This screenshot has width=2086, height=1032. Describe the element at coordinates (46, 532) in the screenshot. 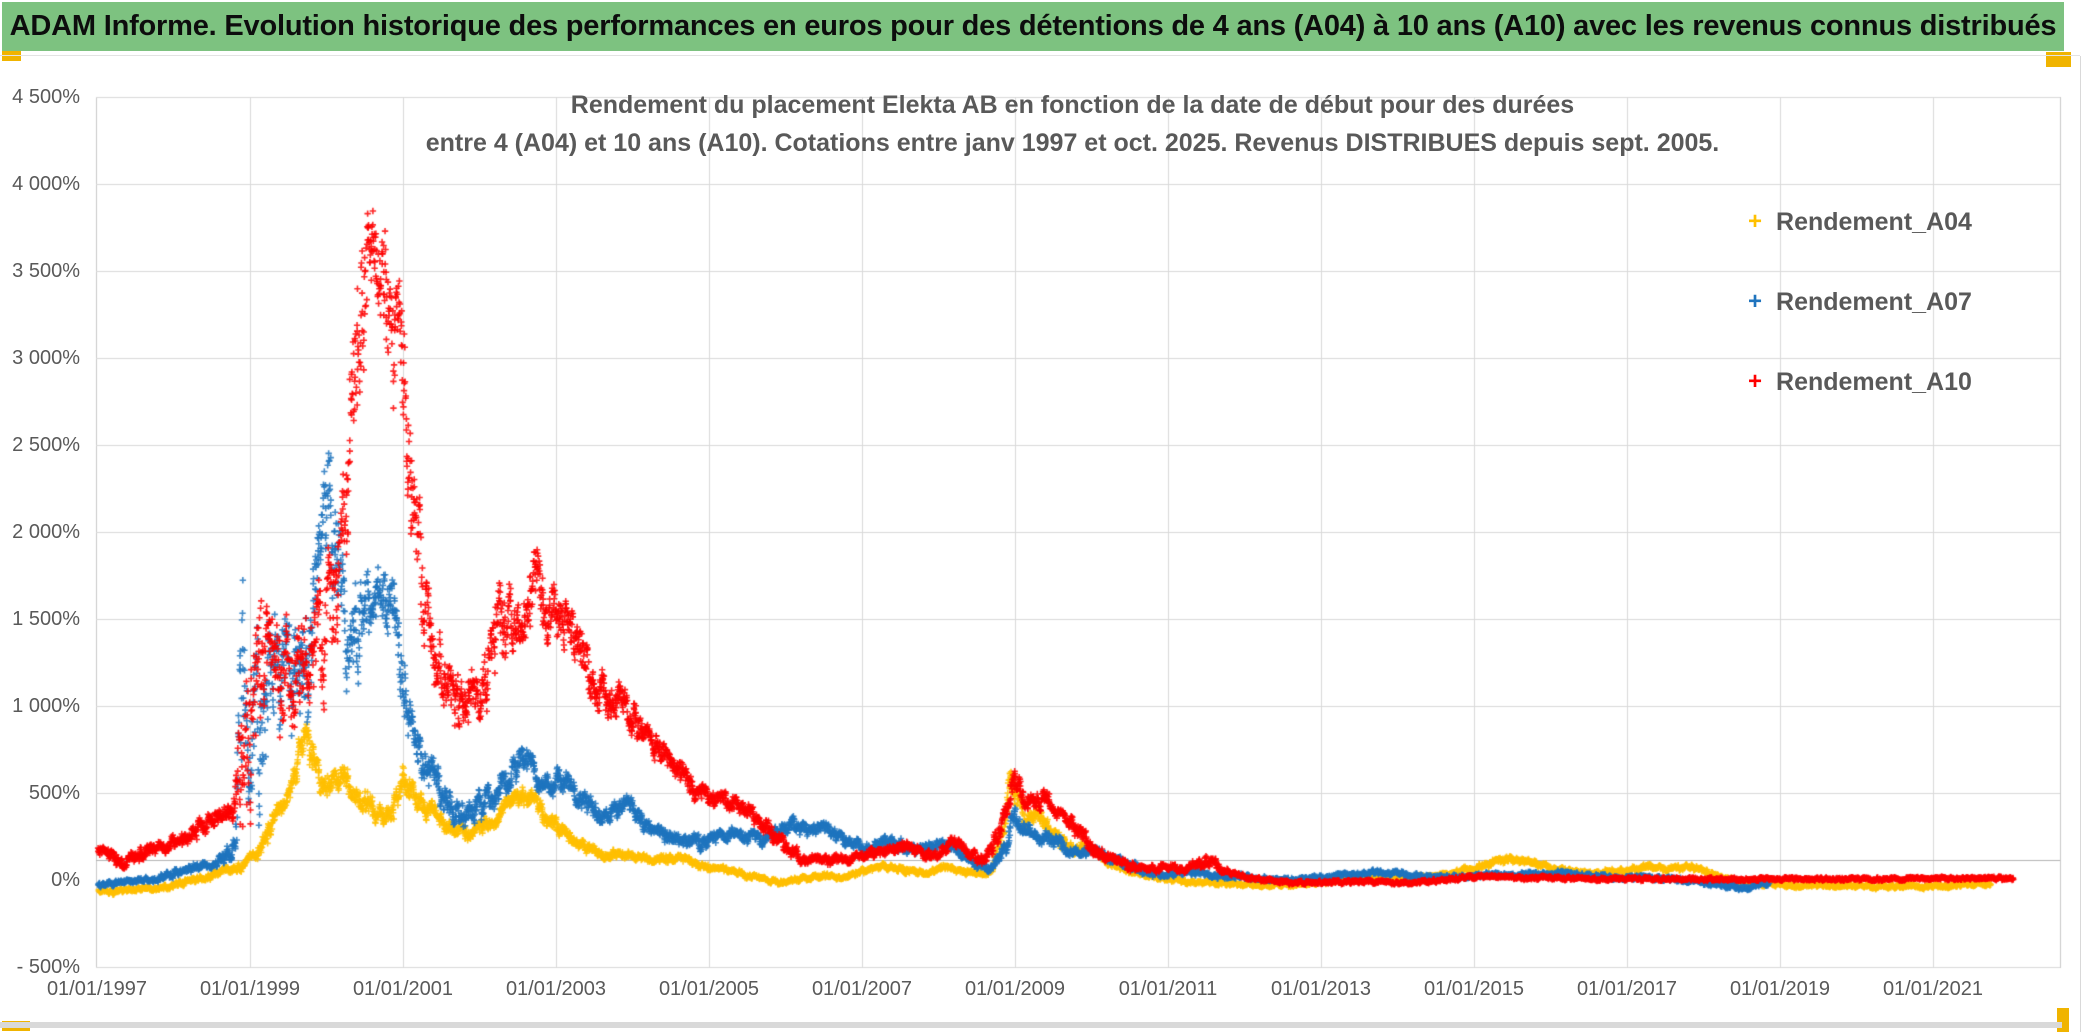

I see `y-axis-tick-label: 2 000%` at that location.